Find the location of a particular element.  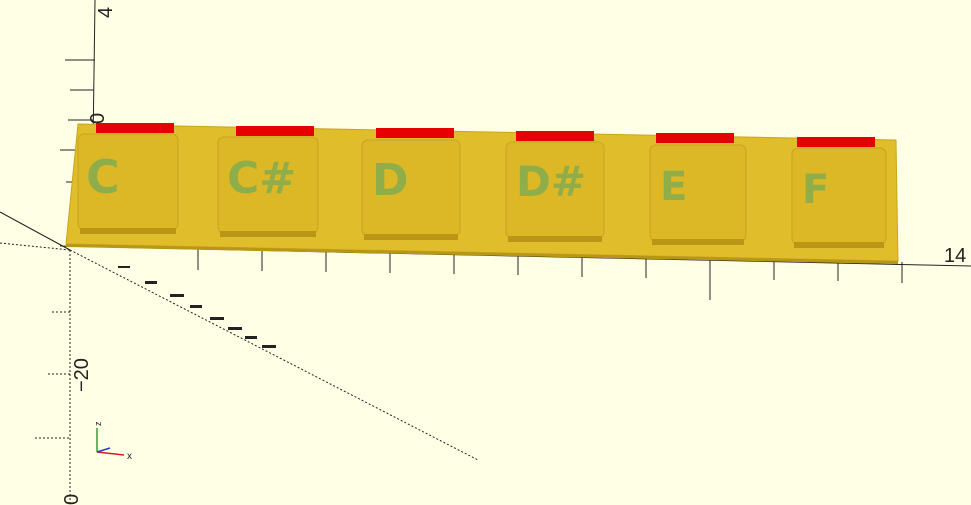

key-c-sharp-marker is located at coordinates (275, 131).